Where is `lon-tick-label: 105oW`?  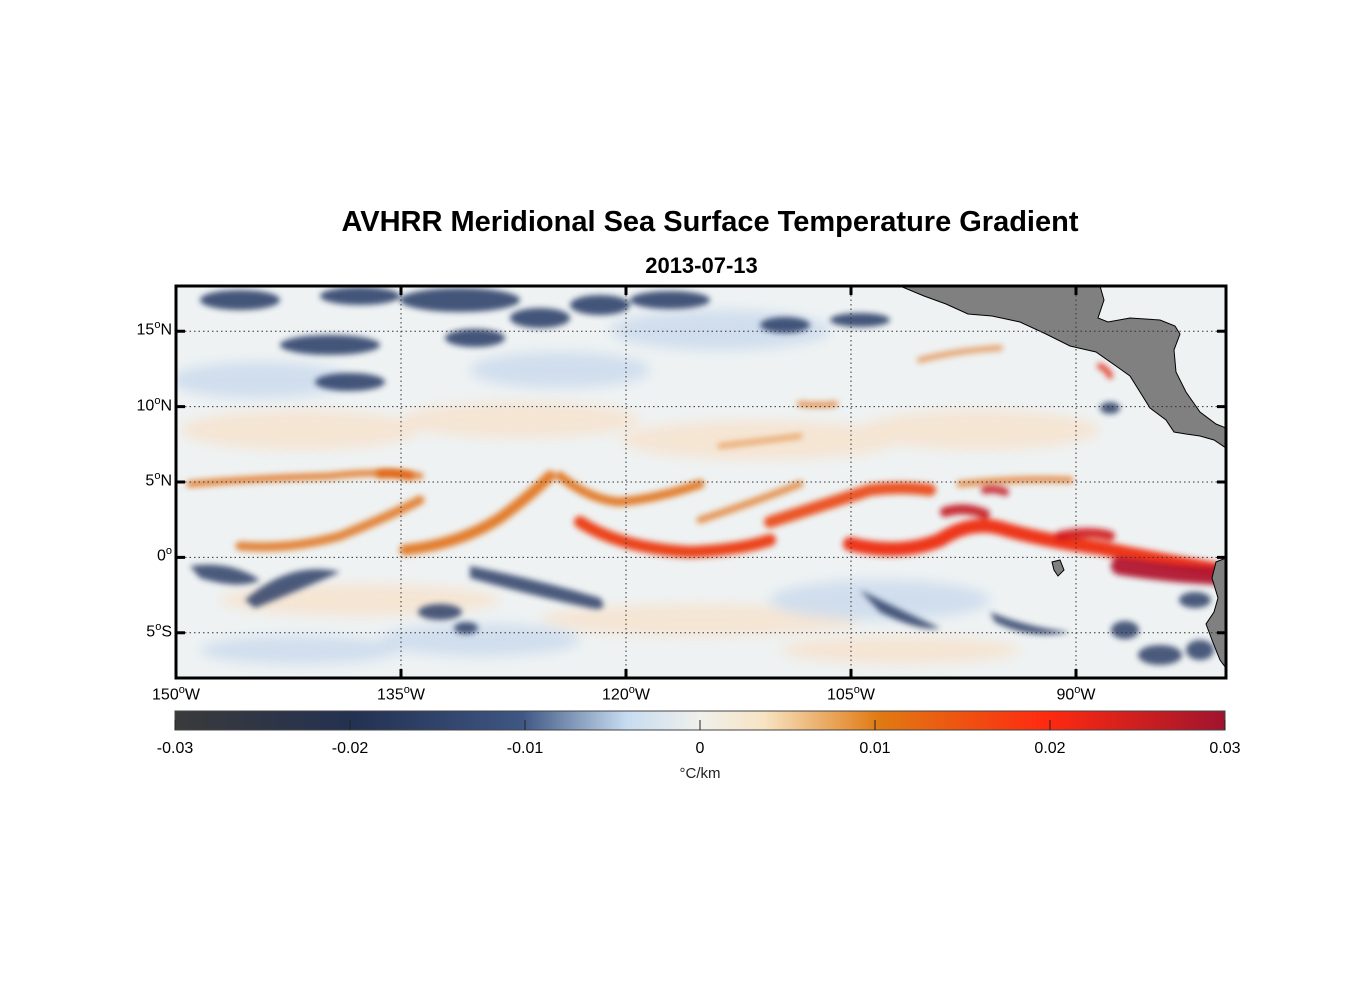
lon-tick-label: 105oW is located at coordinates (851, 694).